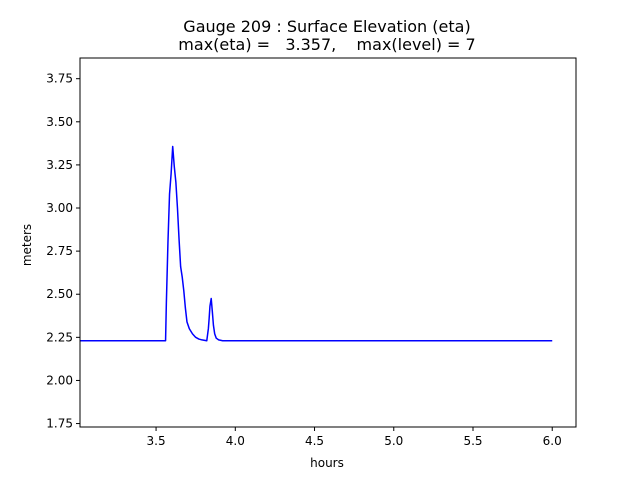 The width and height of the screenshot is (640, 480). What do you see at coordinates (59, 165) in the screenshot?
I see `y-tick-label-6: 3.25` at bounding box center [59, 165].